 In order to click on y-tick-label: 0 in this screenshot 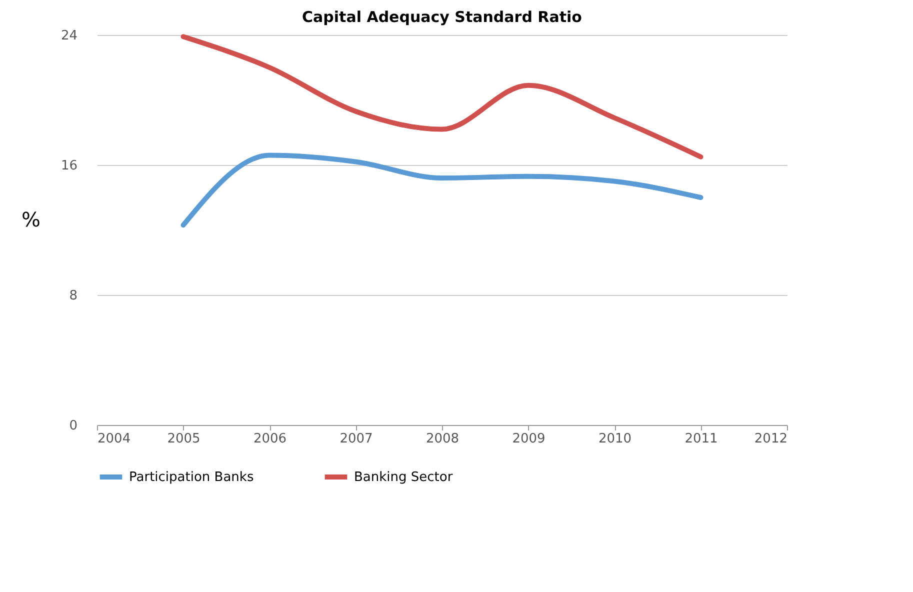, I will do `click(73, 426)`.